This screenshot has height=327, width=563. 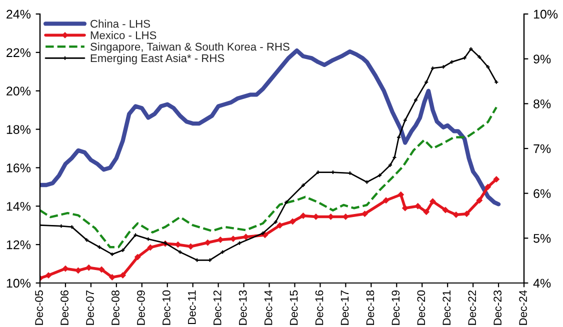 I want to click on y-tick-label: 22%, so click(x=18, y=53).